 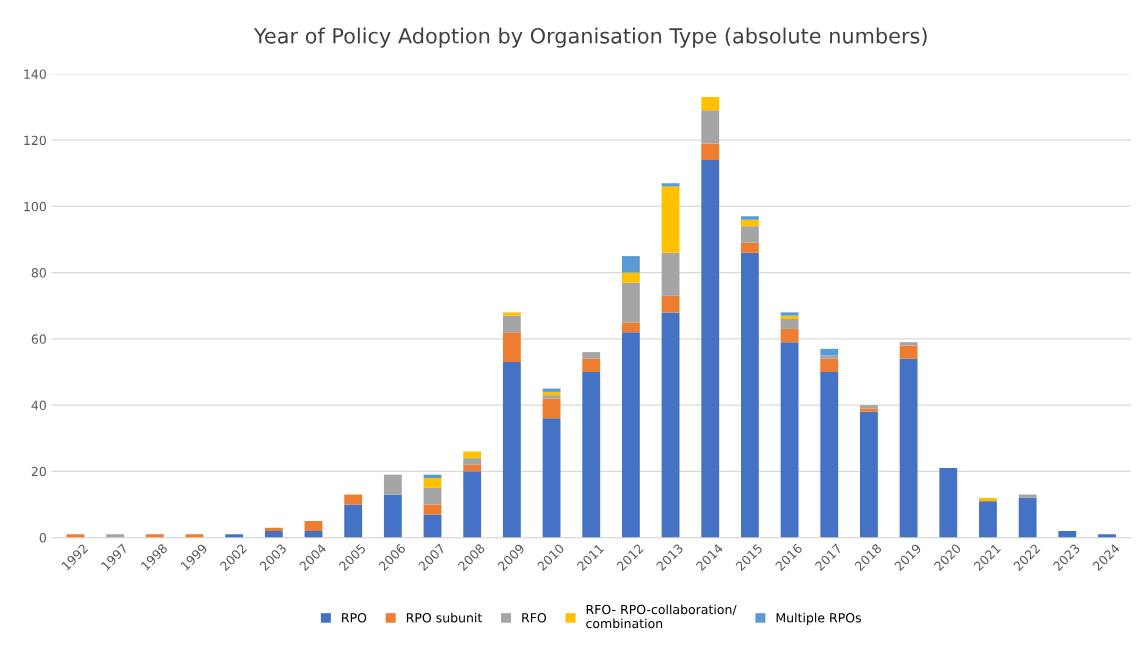 What do you see at coordinates (35, 206) in the screenshot?
I see `y-tick-label: 100` at bounding box center [35, 206].